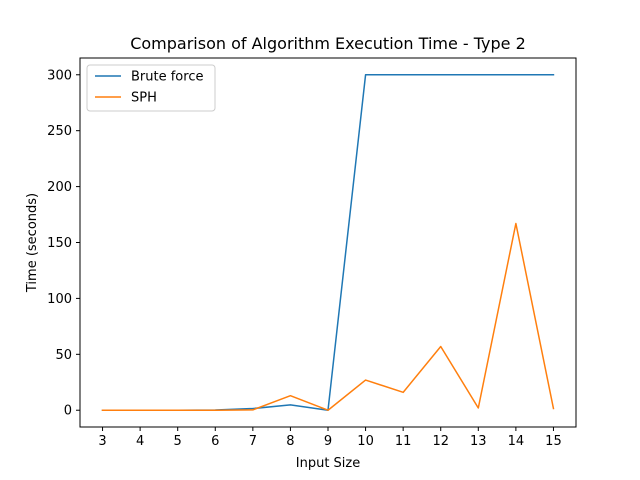 This screenshot has width=640, height=480. Describe the element at coordinates (144, 98) in the screenshot. I see `legend-label-sph: SPH` at that location.